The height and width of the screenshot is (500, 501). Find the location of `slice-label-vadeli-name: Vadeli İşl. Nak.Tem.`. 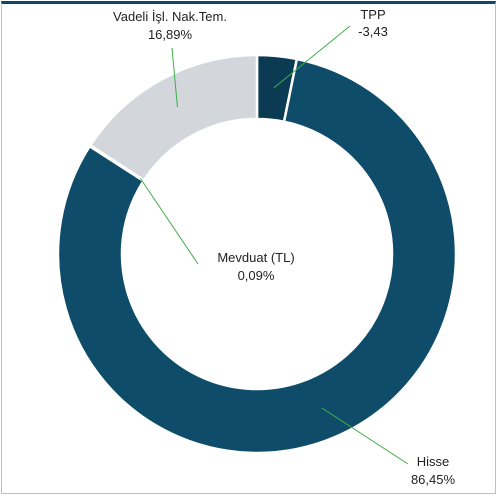

slice-label-vadeli-name: Vadeli İşl. Nak.Tem. is located at coordinates (170, 16).